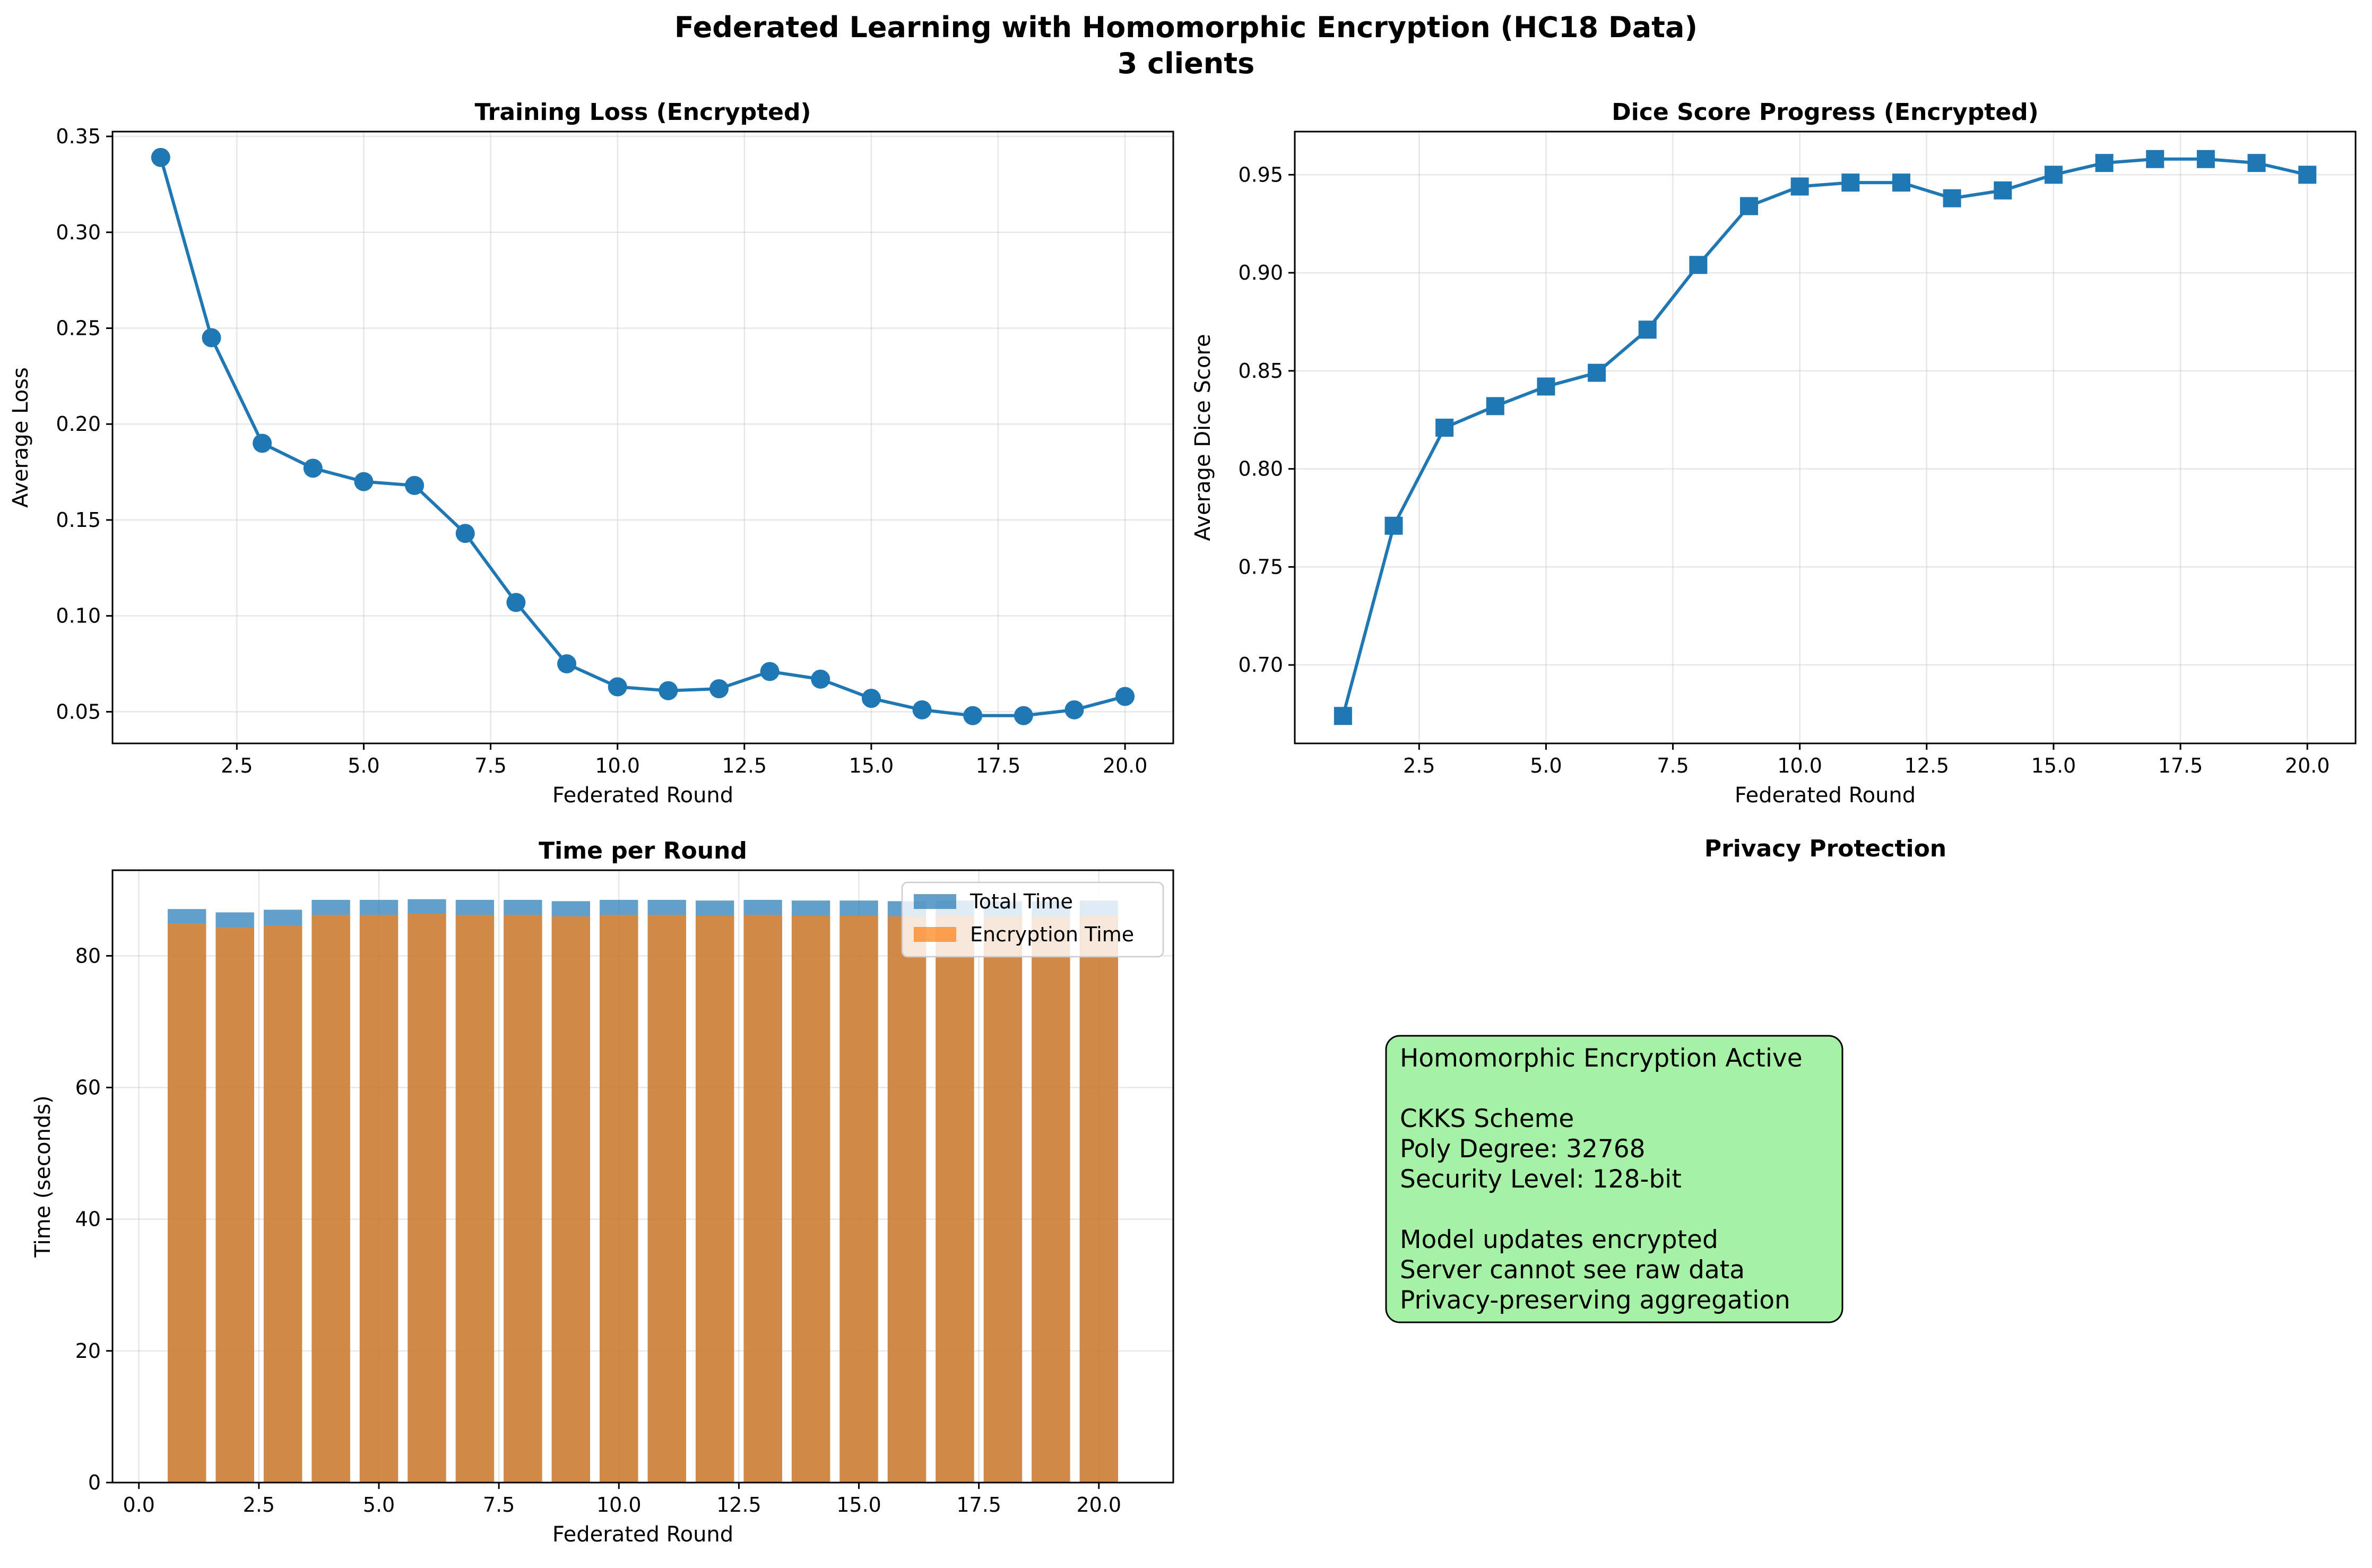  I want to click on chart-title: Training Loss (Encrypted), so click(642, 112).